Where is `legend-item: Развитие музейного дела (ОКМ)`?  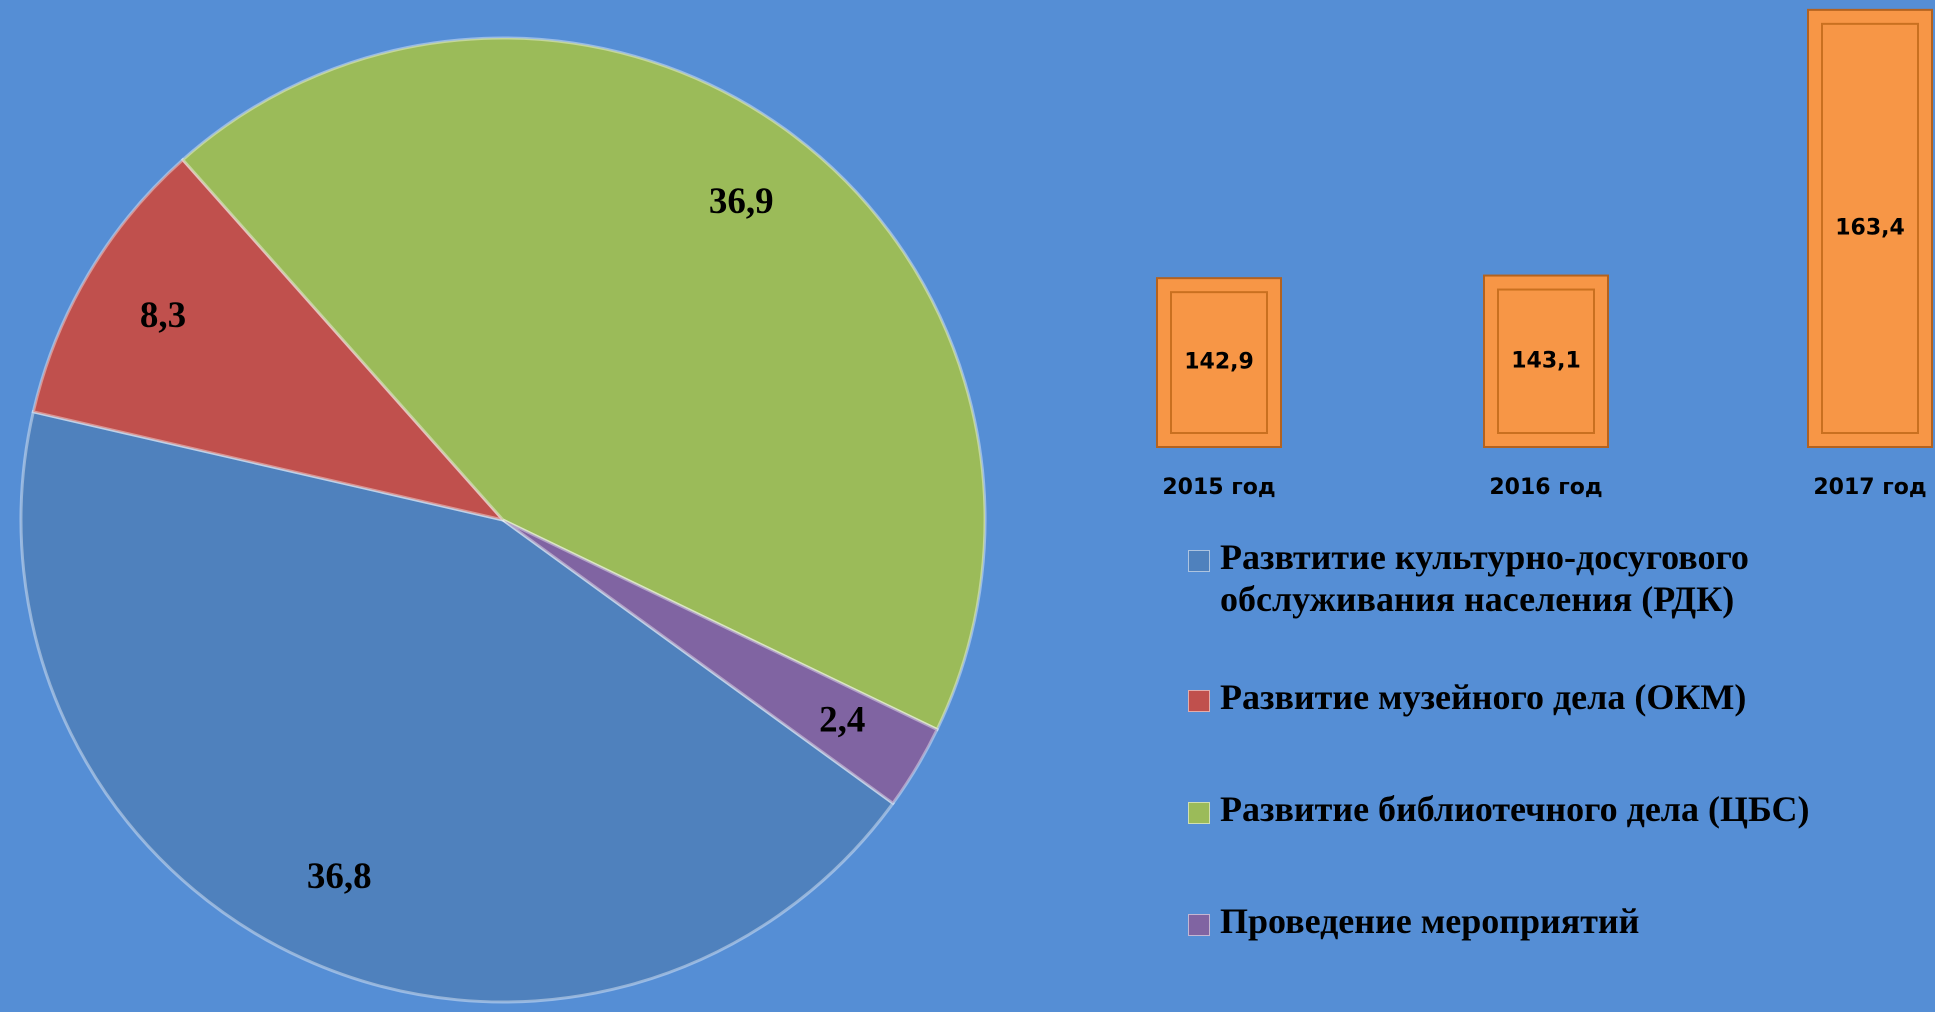
legend-item: Развитие музейного дела (ОКМ) is located at coordinates (1555, 732).